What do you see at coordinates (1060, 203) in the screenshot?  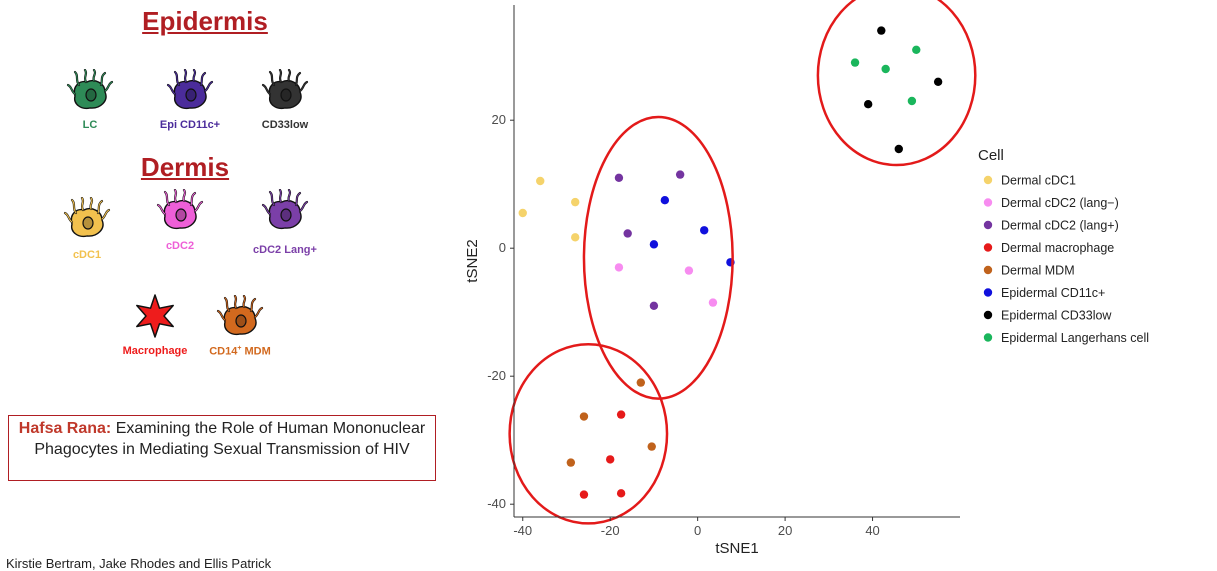 I see `legend-entry: Dermal cDC2 (lang−)` at bounding box center [1060, 203].